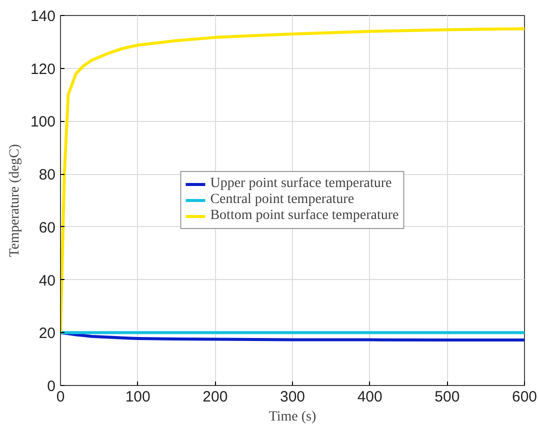  Describe the element at coordinates (47, 175) in the screenshot. I see `y-tick-label: 80` at that location.